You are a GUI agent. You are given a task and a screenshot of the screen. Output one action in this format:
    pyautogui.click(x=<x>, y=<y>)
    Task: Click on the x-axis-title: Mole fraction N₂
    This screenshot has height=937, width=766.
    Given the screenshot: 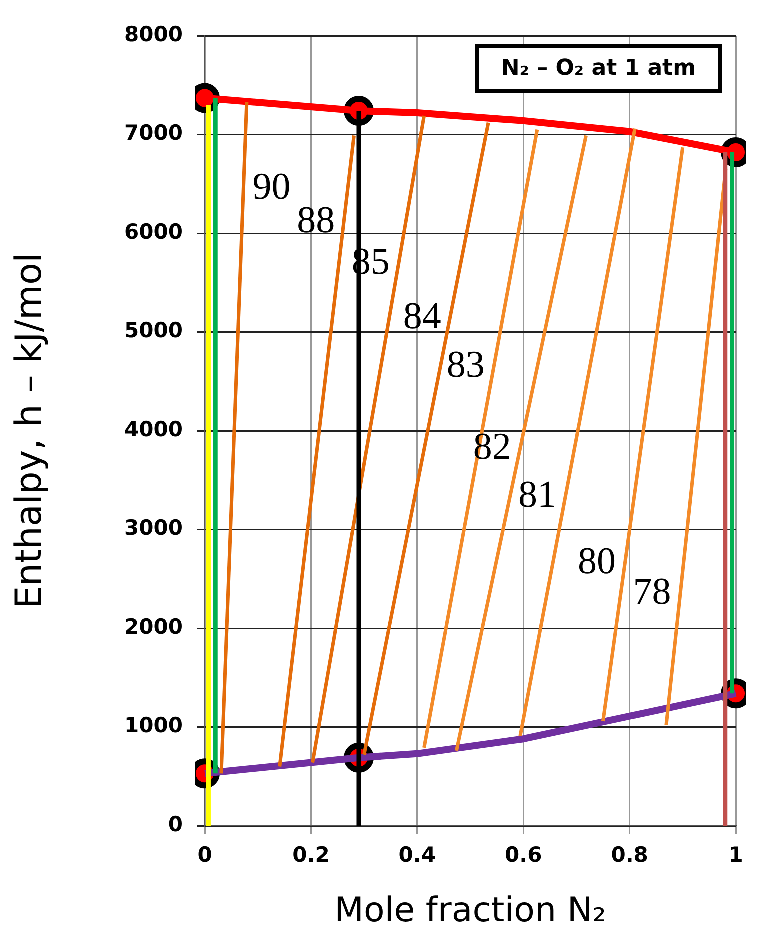 What is the action you would take?
    pyautogui.click(x=470, y=910)
    